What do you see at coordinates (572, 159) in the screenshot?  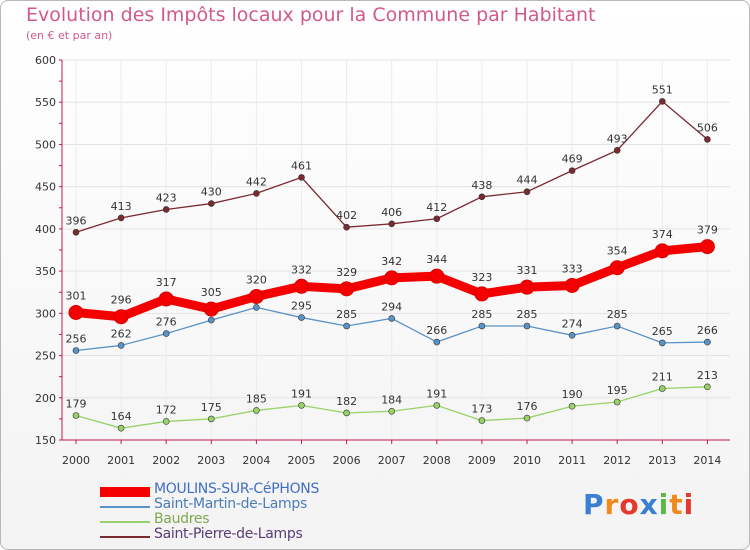 I see `data-label: 469` at bounding box center [572, 159].